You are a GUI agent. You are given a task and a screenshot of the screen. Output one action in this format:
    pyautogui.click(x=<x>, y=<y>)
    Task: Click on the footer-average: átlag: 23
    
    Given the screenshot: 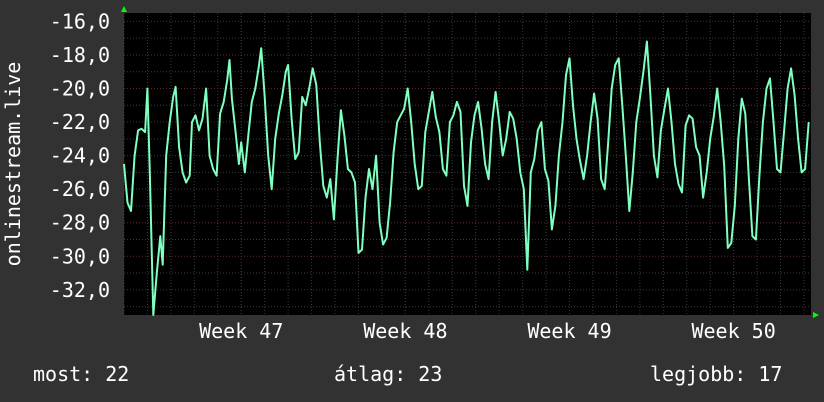 What is the action you would take?
    pyautogui.click(x=388, y=374)
    